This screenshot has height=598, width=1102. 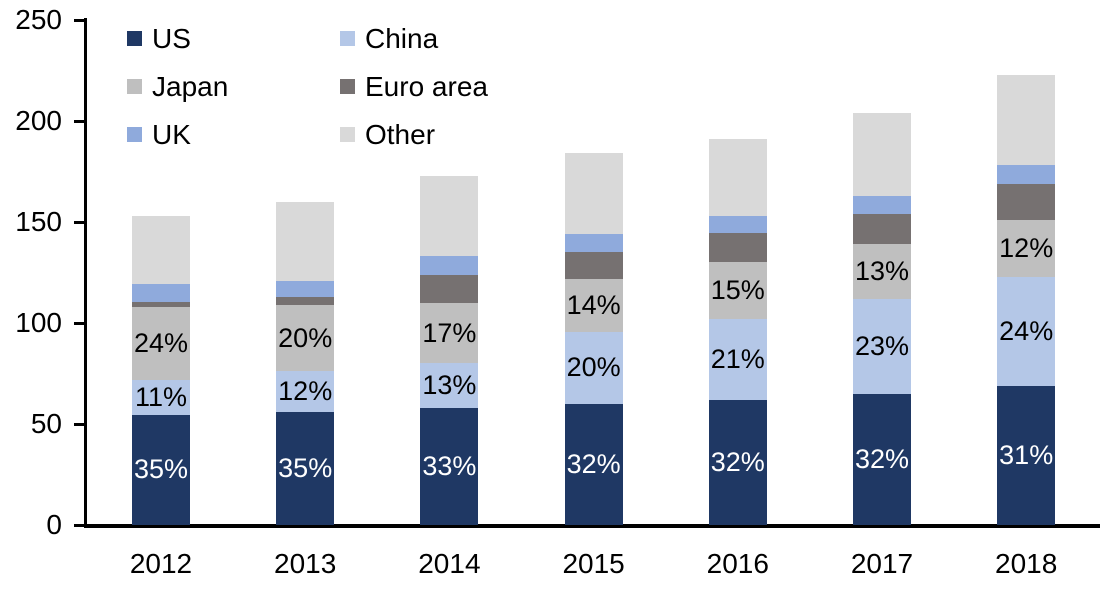 I want to click on bar-segment-china: 24%, so click(x=1026, y=331).